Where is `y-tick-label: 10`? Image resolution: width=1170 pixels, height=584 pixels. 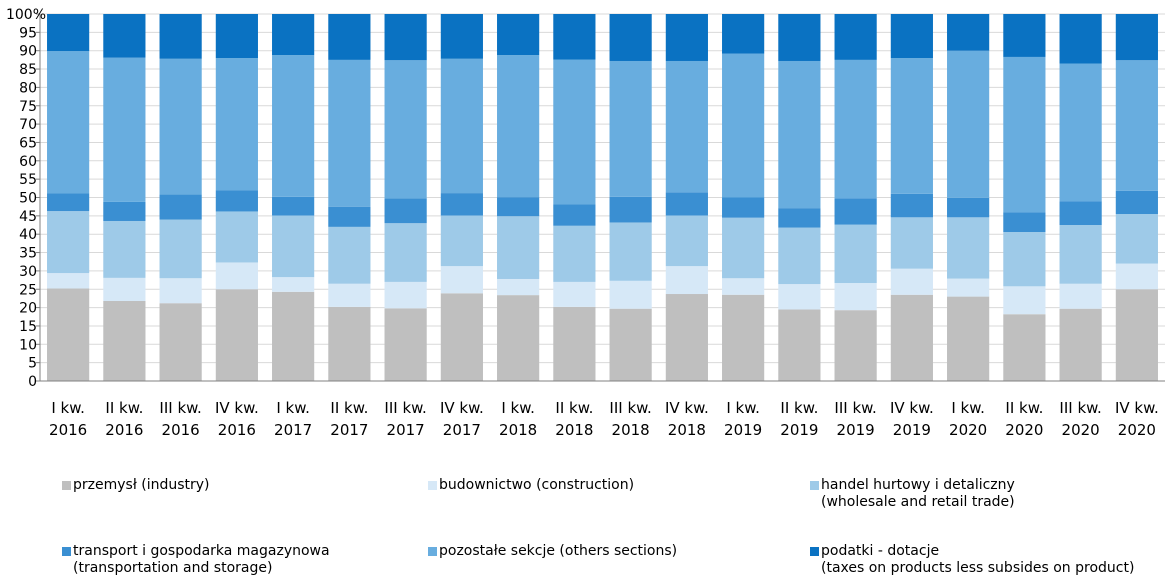 y-tick-label: 10 is located at coordinates (28, 345).